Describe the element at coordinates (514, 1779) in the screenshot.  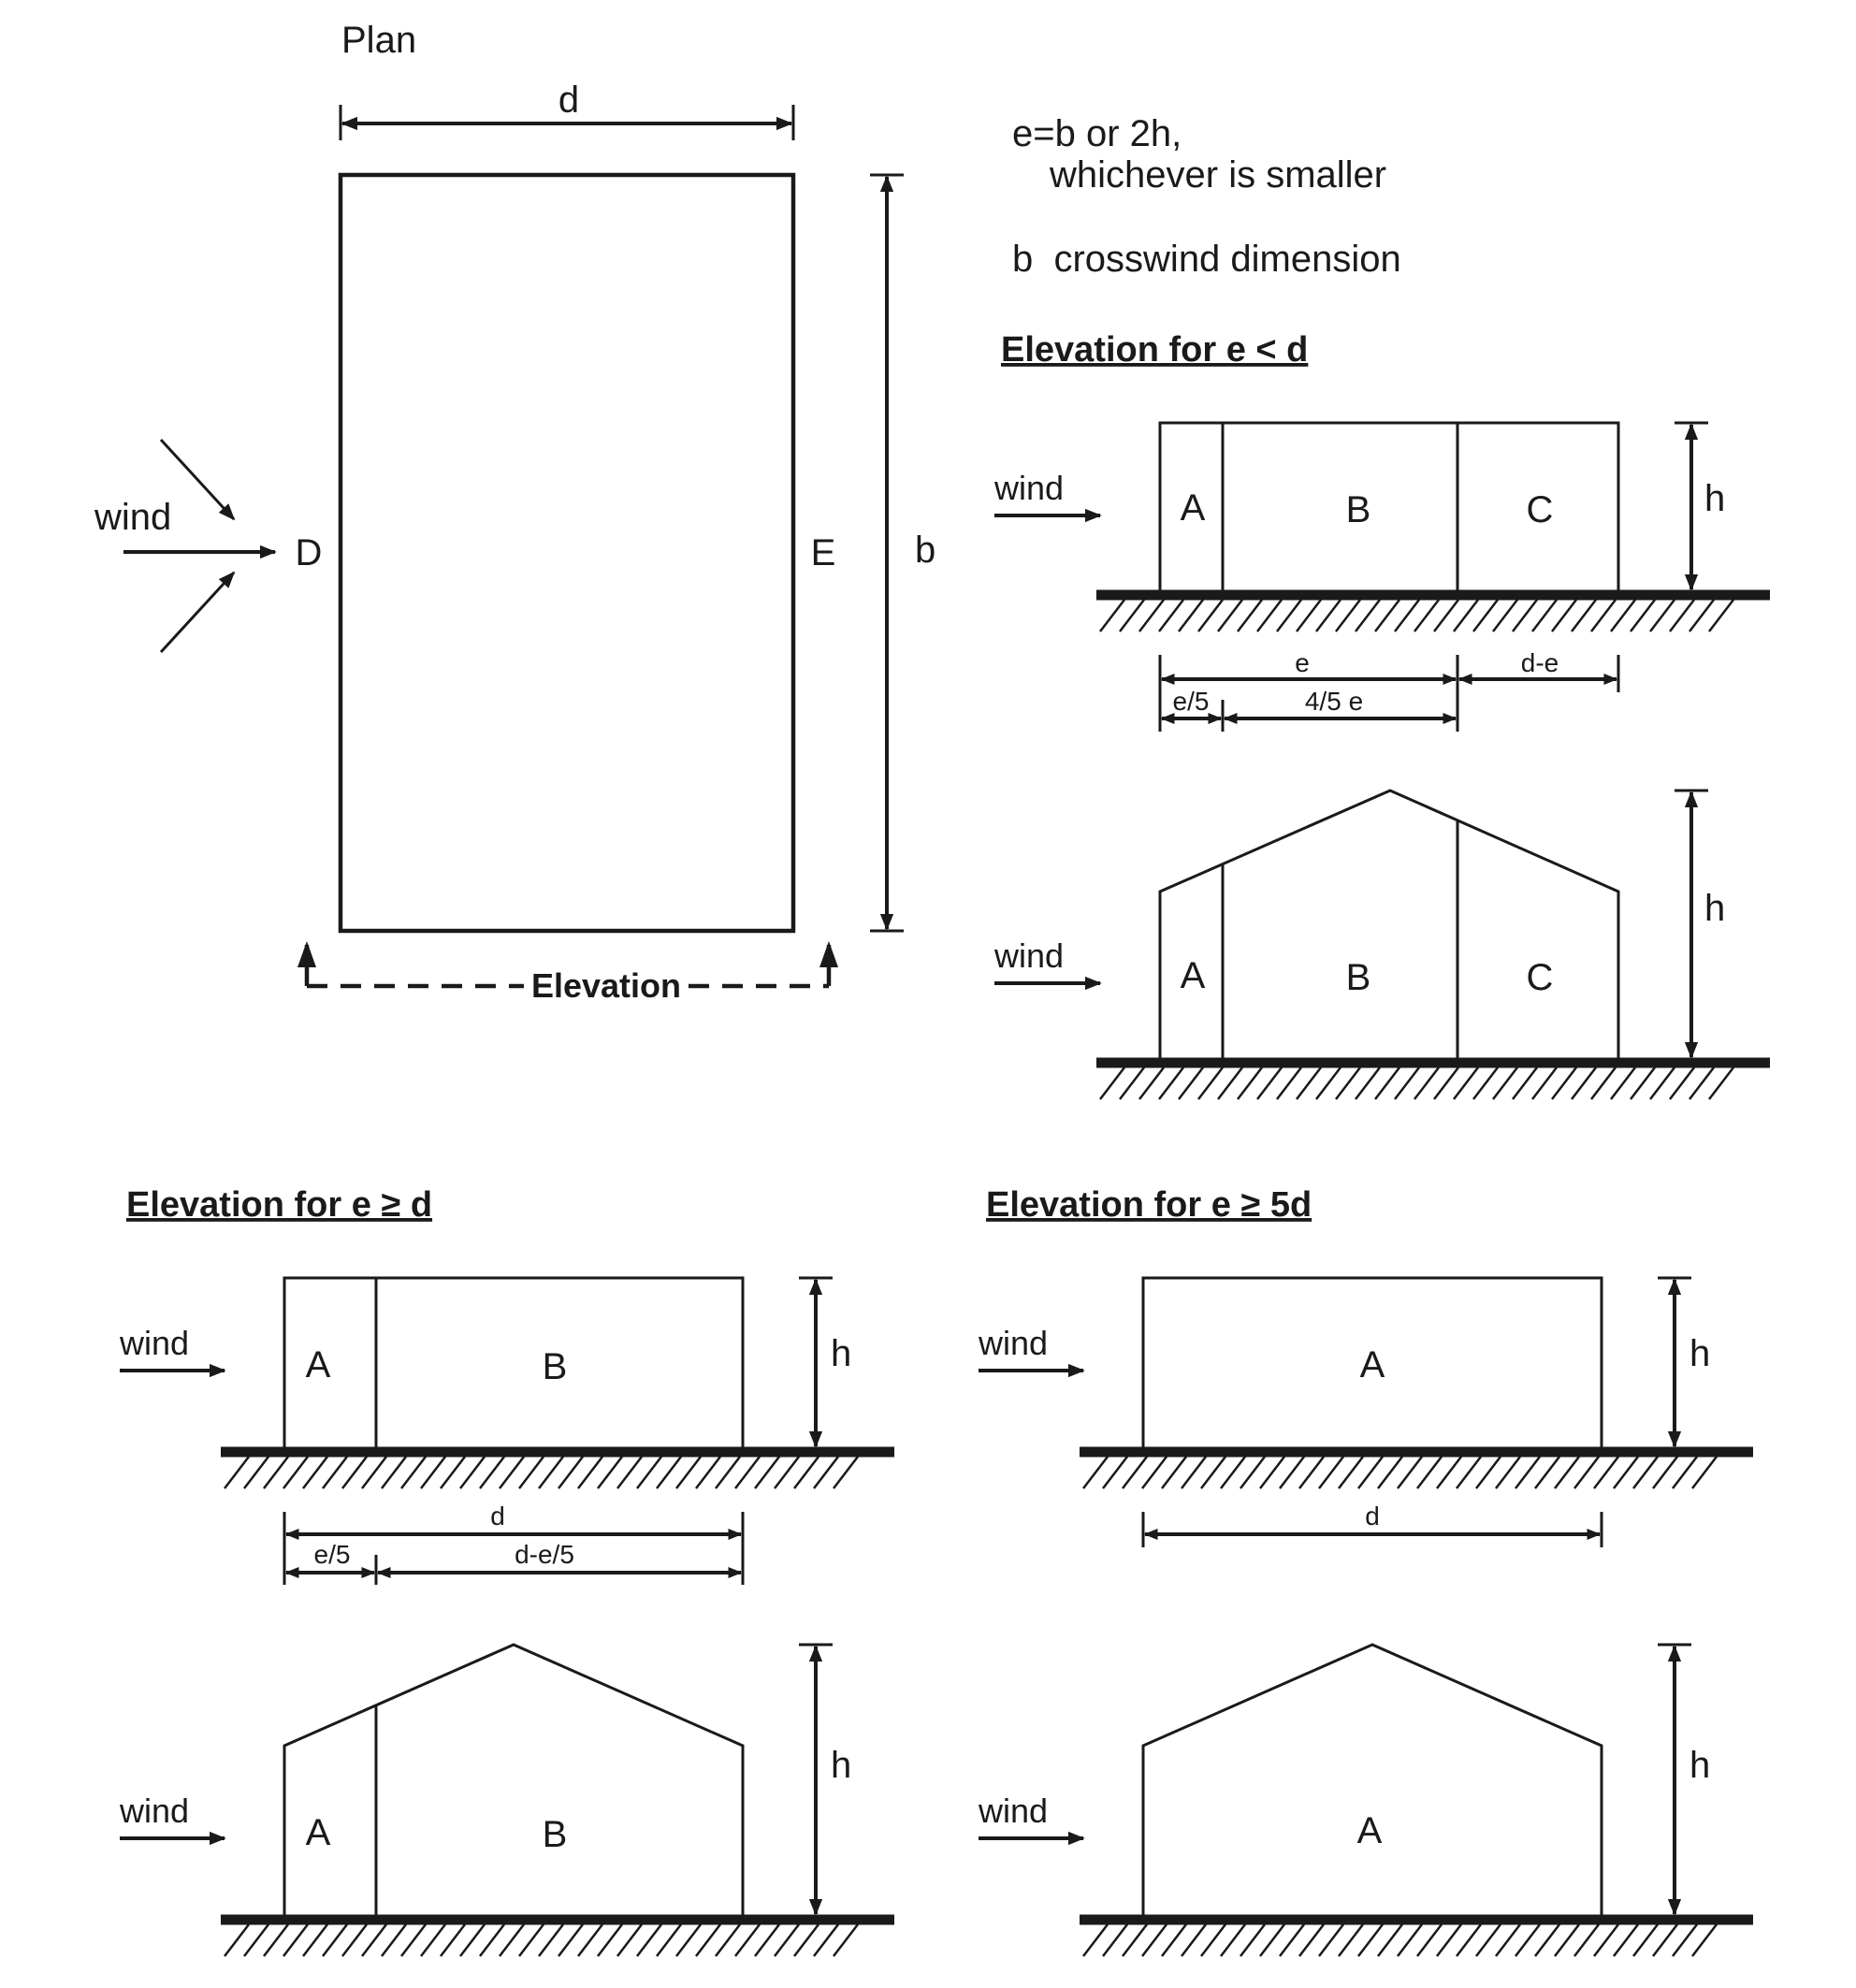
I see `gable-building-outline` at that location.